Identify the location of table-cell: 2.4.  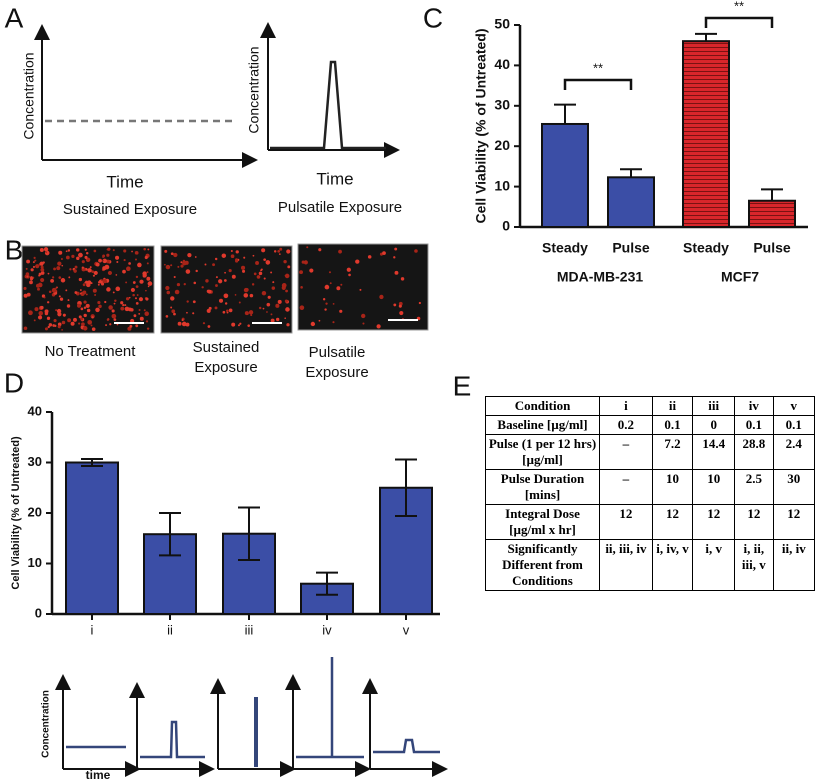
(794, 452).